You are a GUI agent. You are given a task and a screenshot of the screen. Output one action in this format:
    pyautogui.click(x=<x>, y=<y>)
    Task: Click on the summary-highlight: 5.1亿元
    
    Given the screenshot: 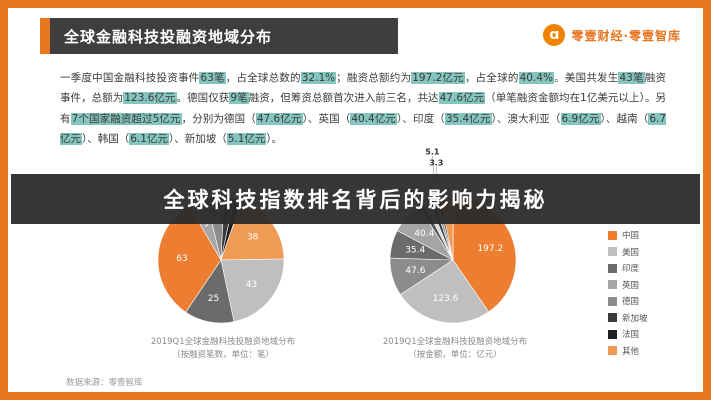 What is the action you would take?
    pyautogui.click(x=246, y=139)
    